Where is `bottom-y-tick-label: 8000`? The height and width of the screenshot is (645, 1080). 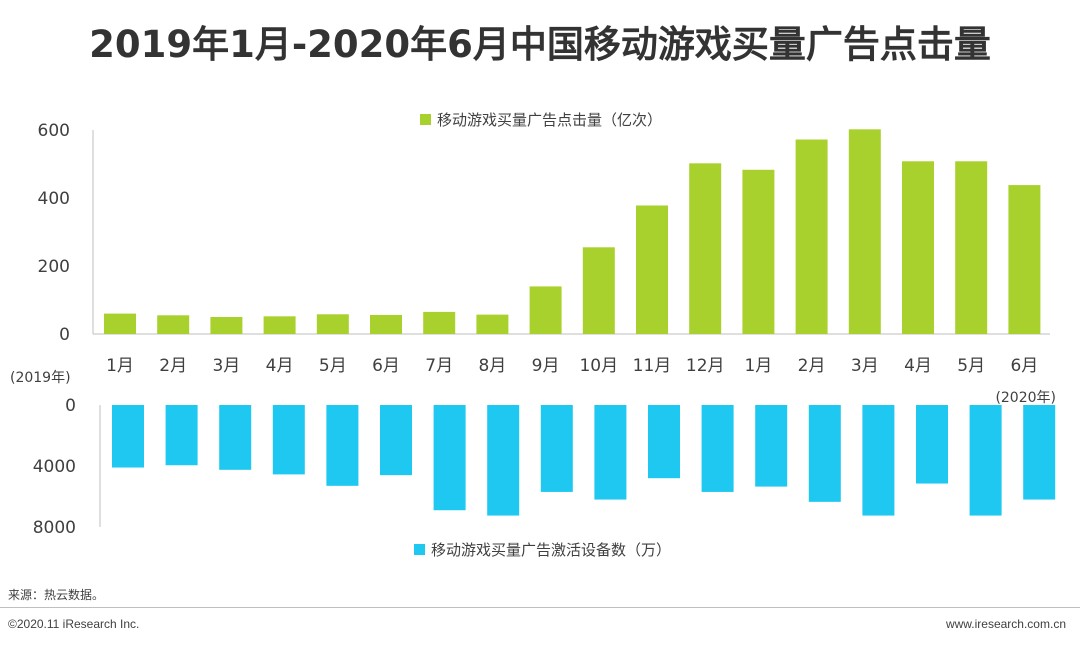
bottom-y-tick-label: 8000 is located at coordinates (54, 528).